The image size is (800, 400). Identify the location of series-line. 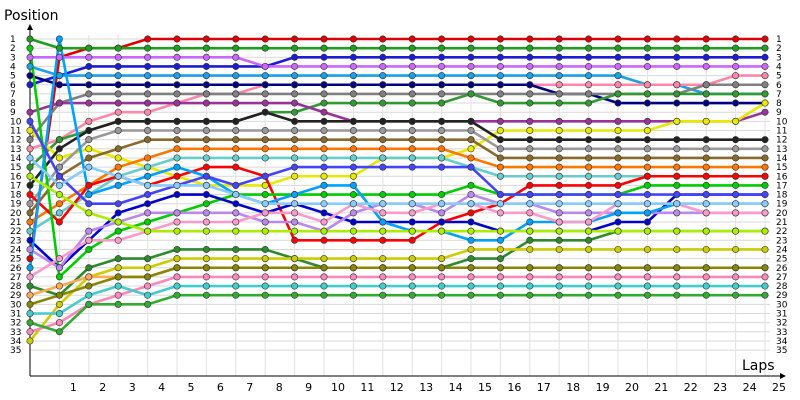
(397, 61).